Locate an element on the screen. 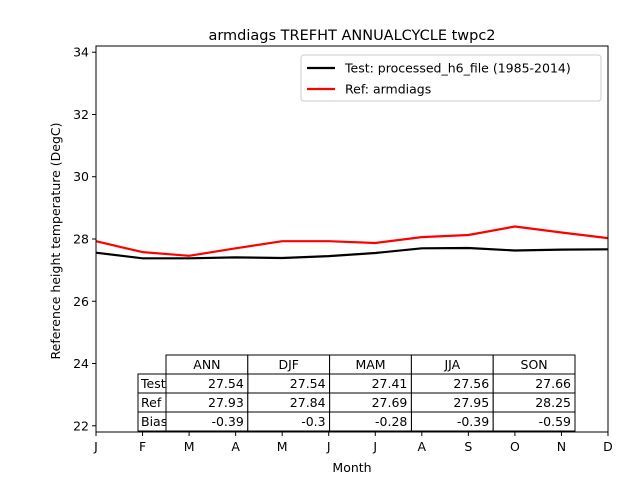  legend-box is located at coordinates (451, 78).